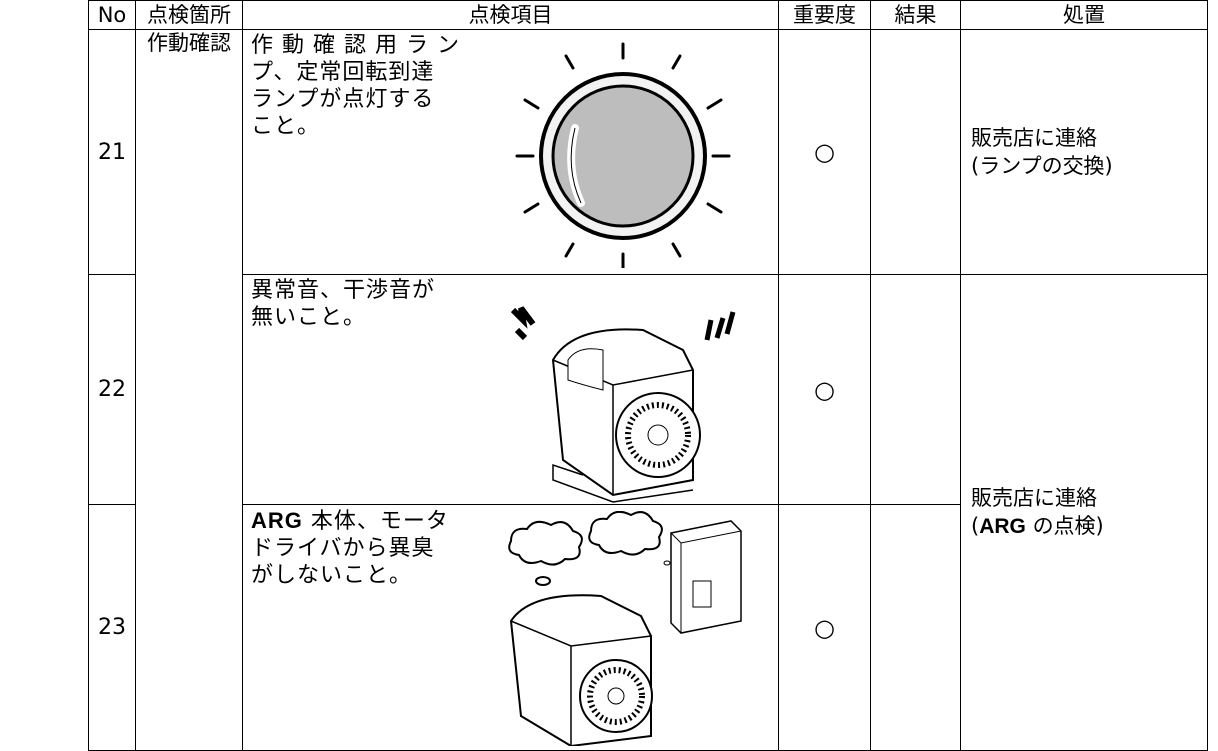 Image resolution: width=1218 pixels, height=751 pixels. I want to click on action-cell: 販売店に連絡 (ランプの交換), so click(1084, 152).